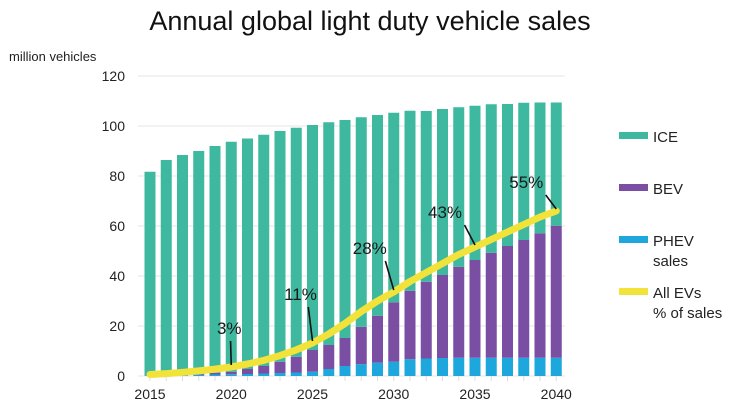 The width and height of the screenshot is (740, 417). Describe the element at coordinates (673, 241) in the screenshot. I see `legend-label: PHEV` at that location.